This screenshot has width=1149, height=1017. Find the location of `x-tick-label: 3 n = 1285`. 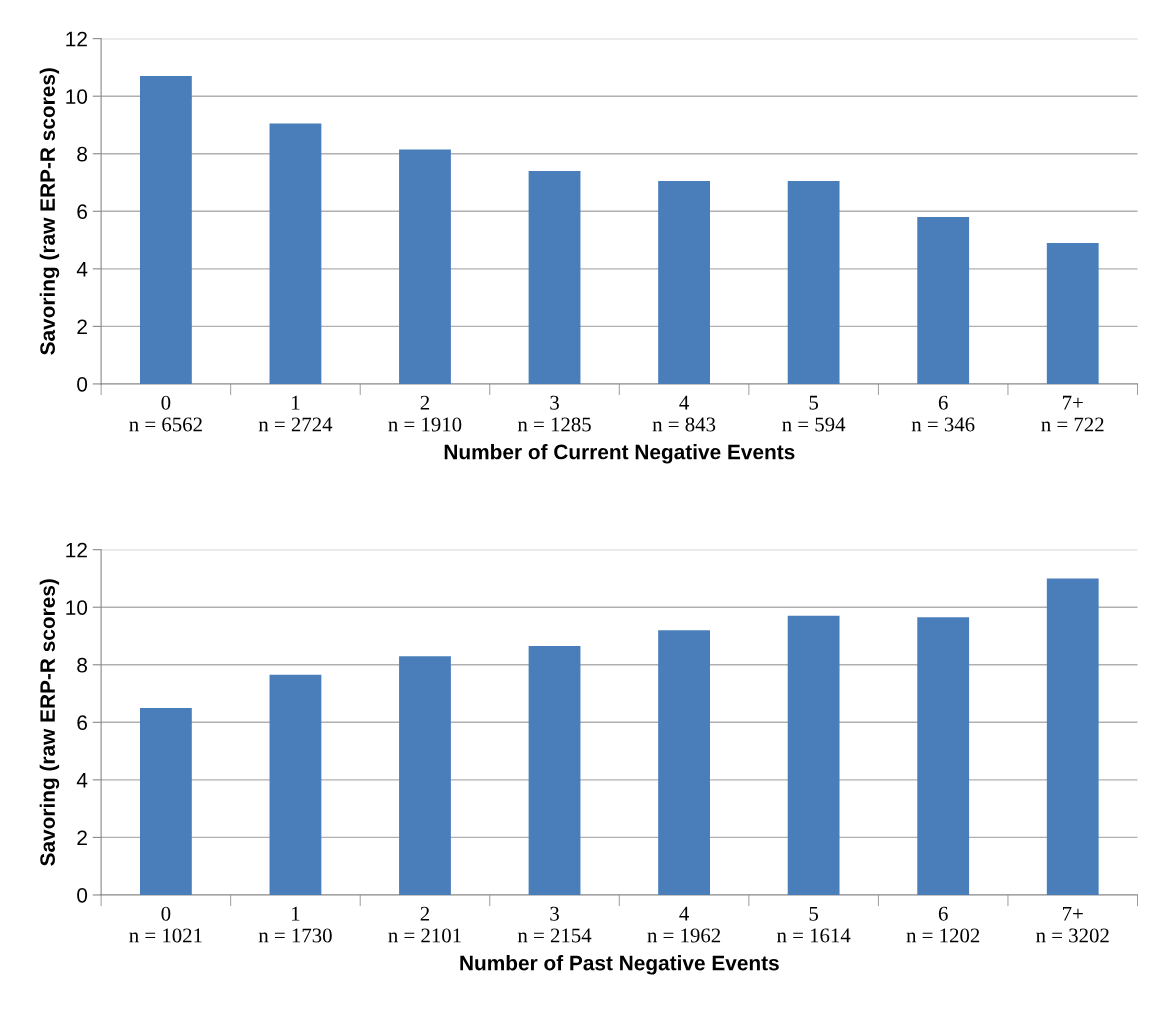

x-tick-label: 3 n = 1285 is located at coordinates (554, 413).